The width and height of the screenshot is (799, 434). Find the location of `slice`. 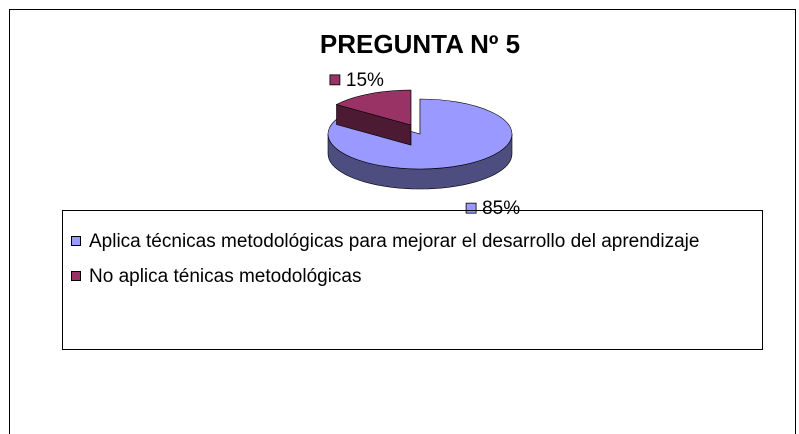

slice is located at coordinates (373, 117).